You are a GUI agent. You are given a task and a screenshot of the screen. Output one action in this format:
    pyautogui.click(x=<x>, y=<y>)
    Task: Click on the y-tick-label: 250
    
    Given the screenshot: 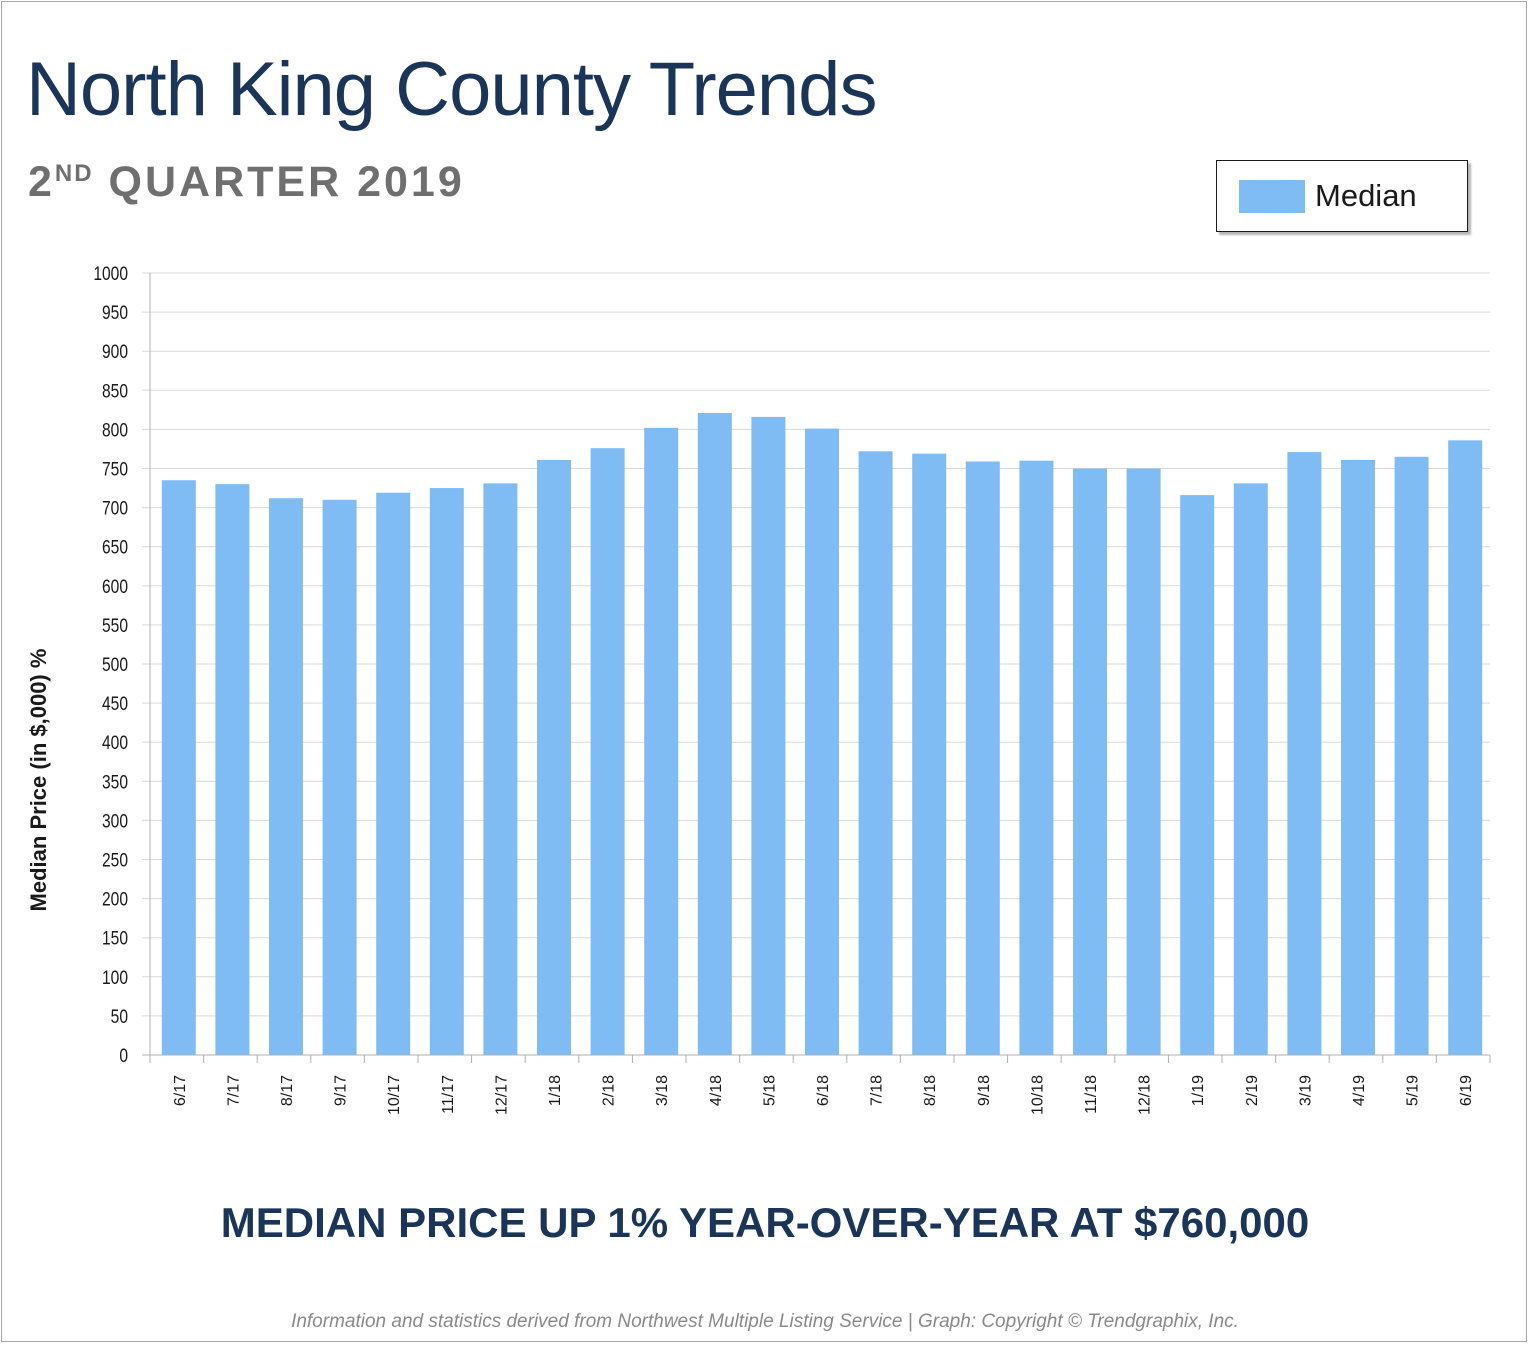 What is the action you would take?
    pyautogui.click(x=115, y=860)
    